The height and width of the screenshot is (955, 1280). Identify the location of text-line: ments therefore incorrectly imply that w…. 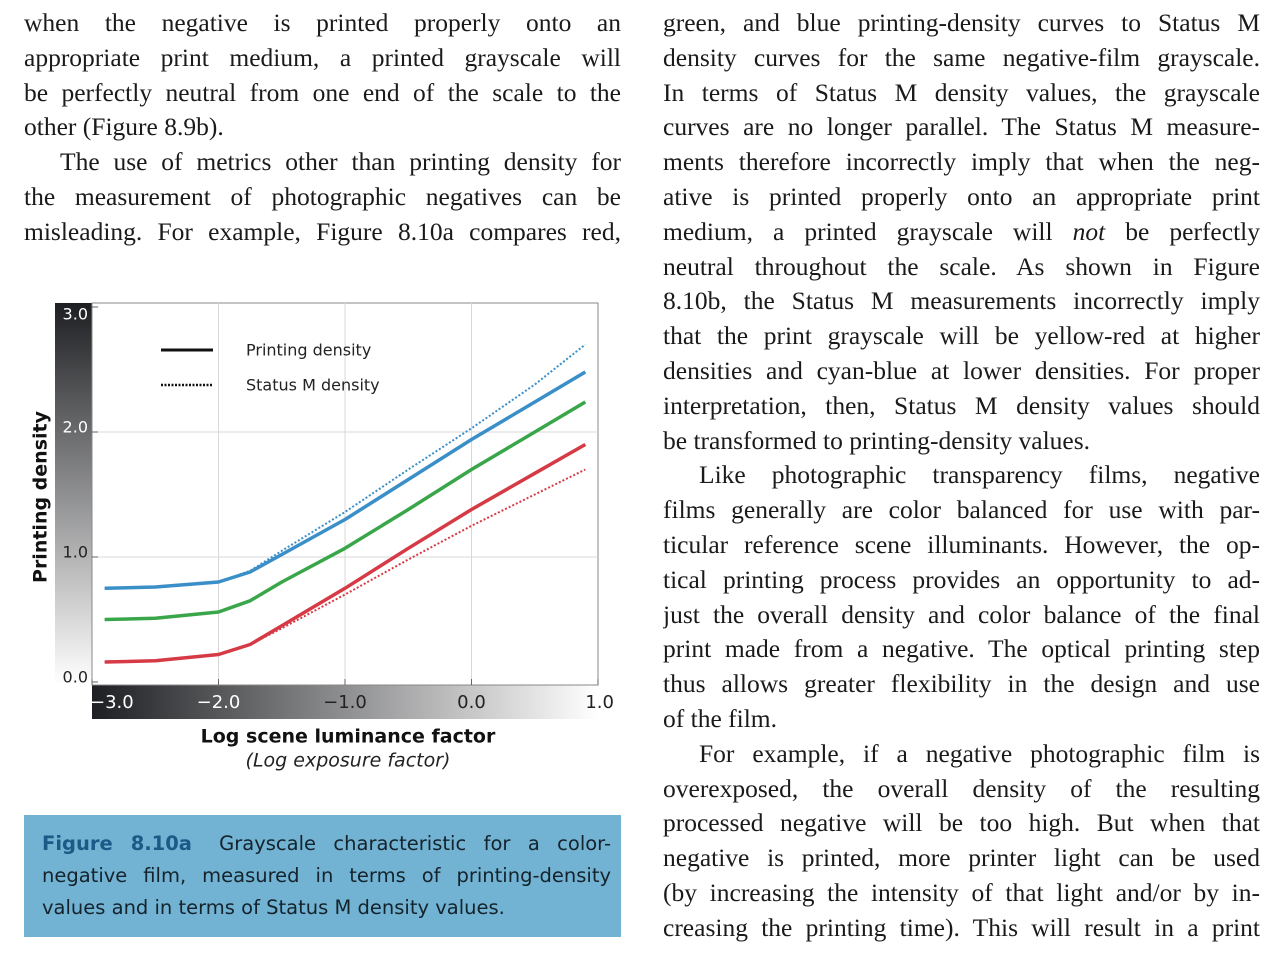
(961, 162).